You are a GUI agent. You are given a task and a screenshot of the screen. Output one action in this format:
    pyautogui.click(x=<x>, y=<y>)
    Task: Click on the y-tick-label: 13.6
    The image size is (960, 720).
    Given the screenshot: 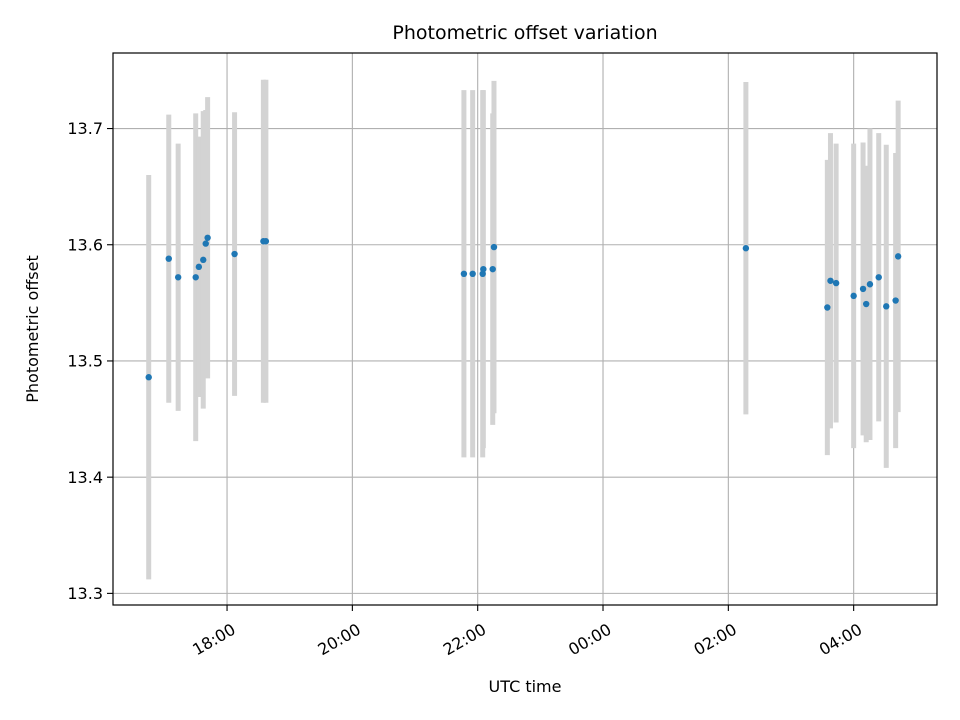 What is the action you would take?
    pyautogui.click(x=85, y=244)
    